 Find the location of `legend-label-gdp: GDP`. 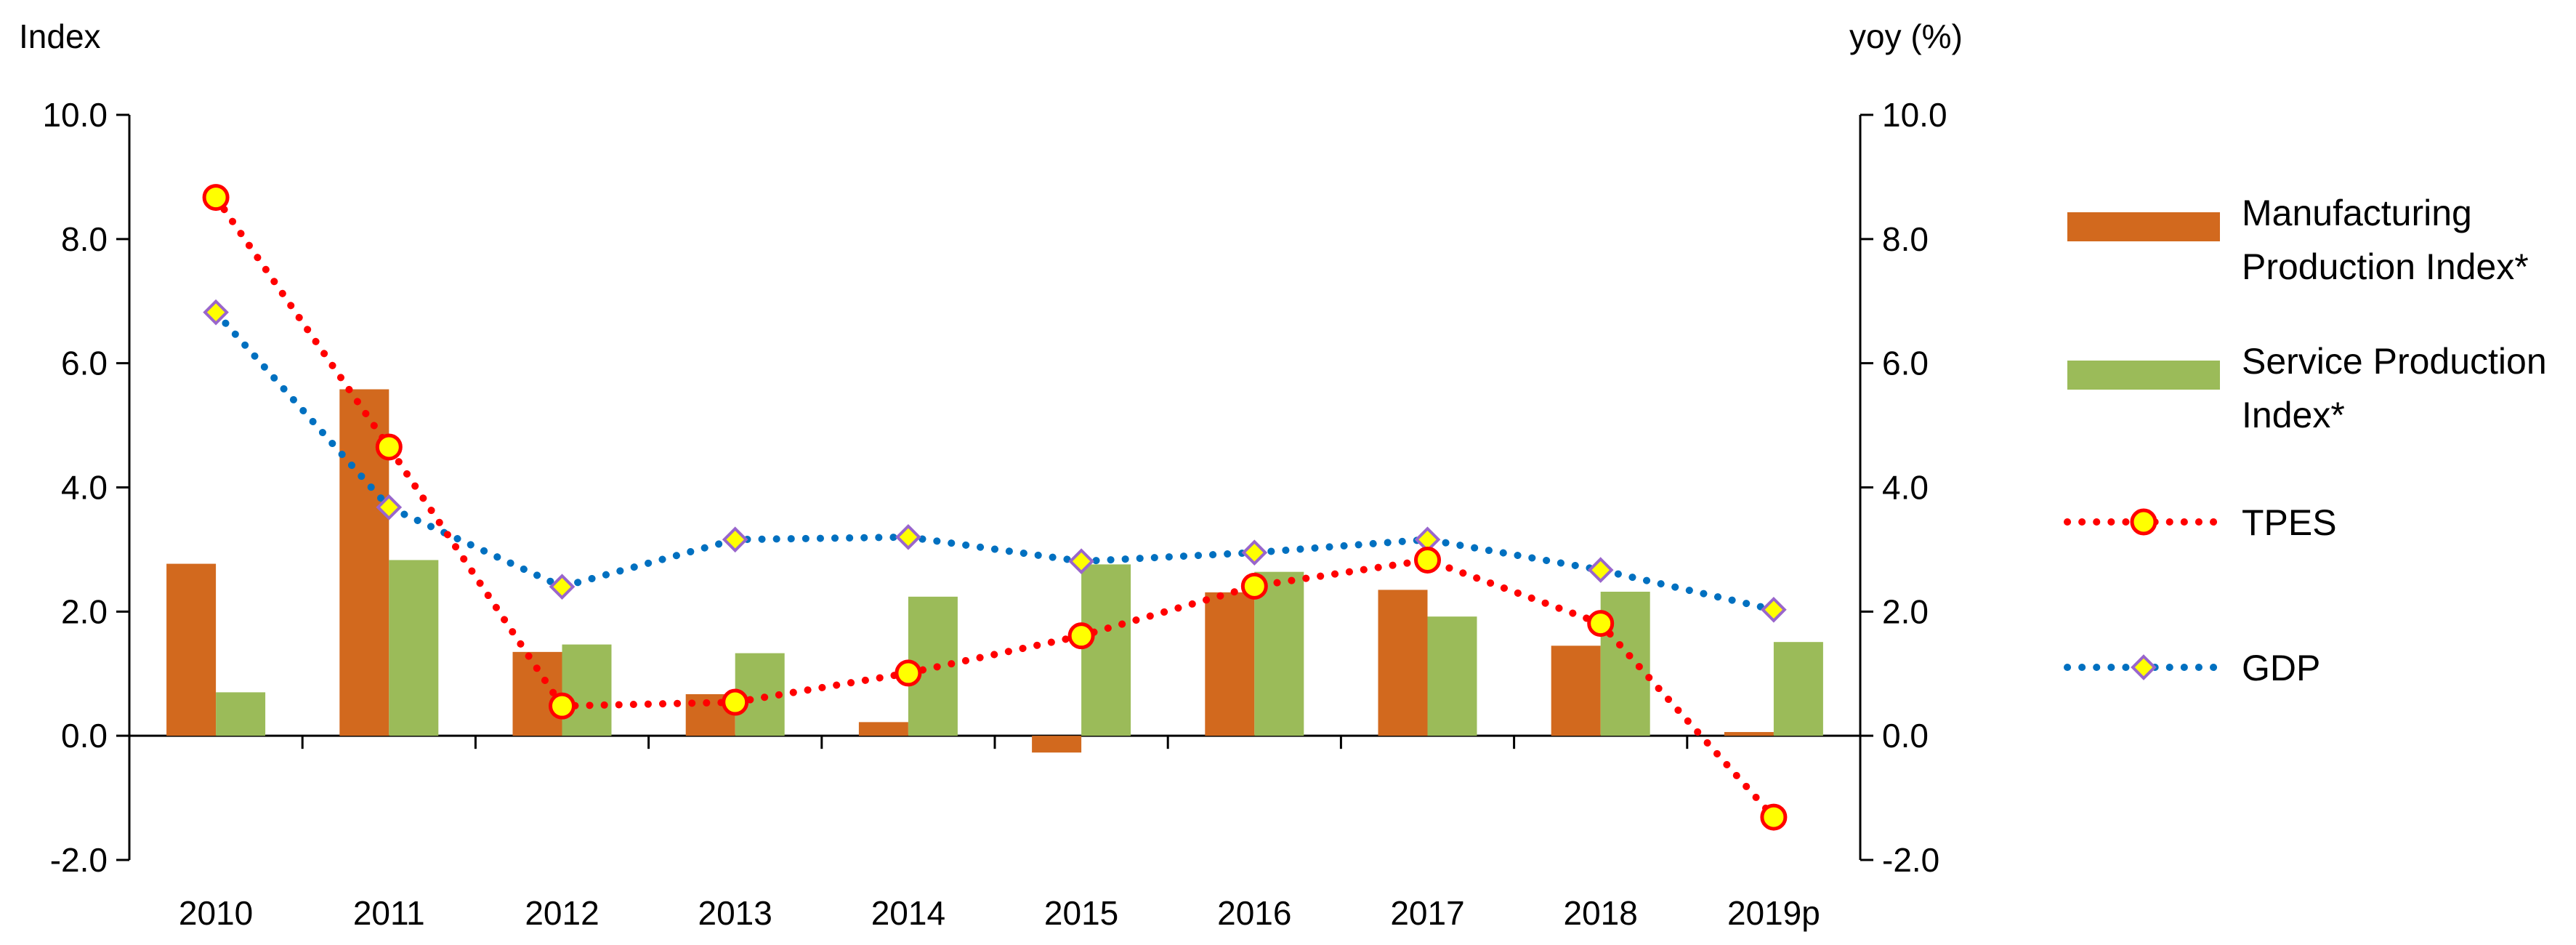

legend-label-gdp: GDP is located at coordinates (2281, 668).